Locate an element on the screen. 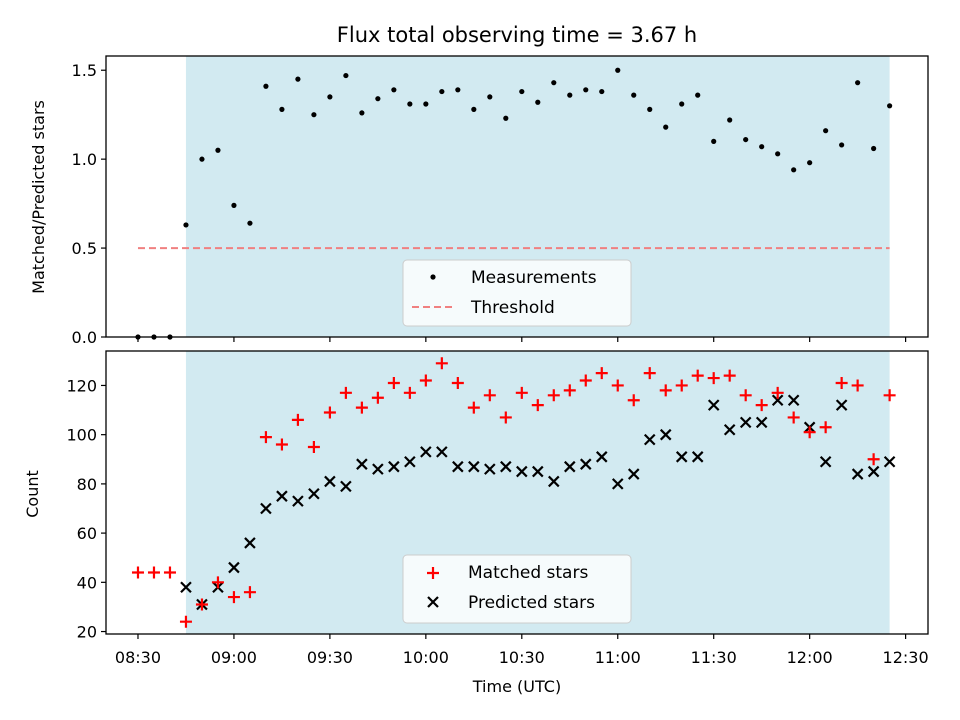 Image resolution: width=960 pixels, height=720 pixels. ratio-x-ticks is located at coordinates (522, 339).